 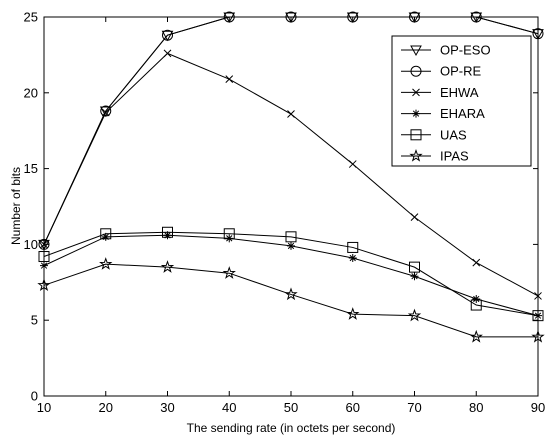 I want to click on legend-item-ipas: IPAS, so click(x=435, y=156).